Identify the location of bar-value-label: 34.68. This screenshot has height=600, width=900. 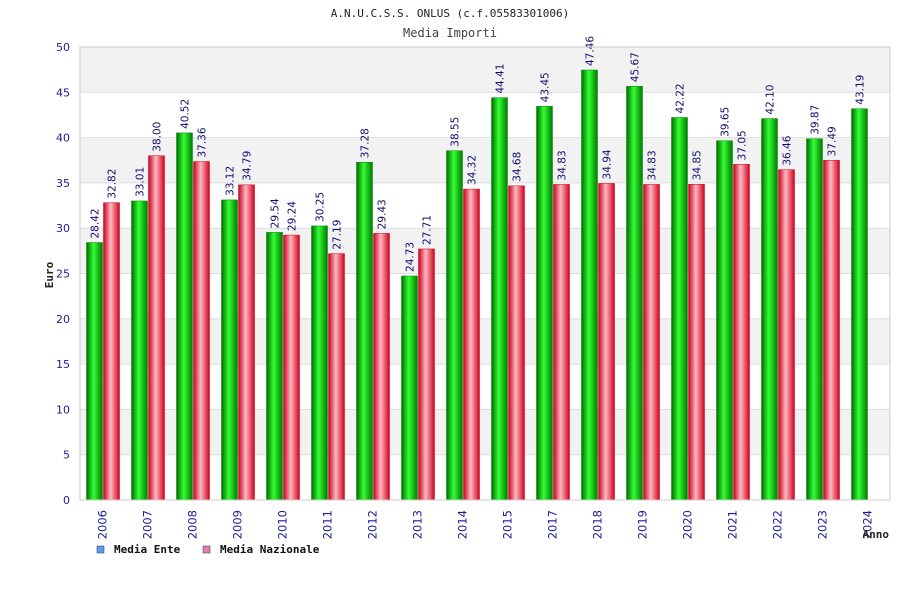
(518, 167).